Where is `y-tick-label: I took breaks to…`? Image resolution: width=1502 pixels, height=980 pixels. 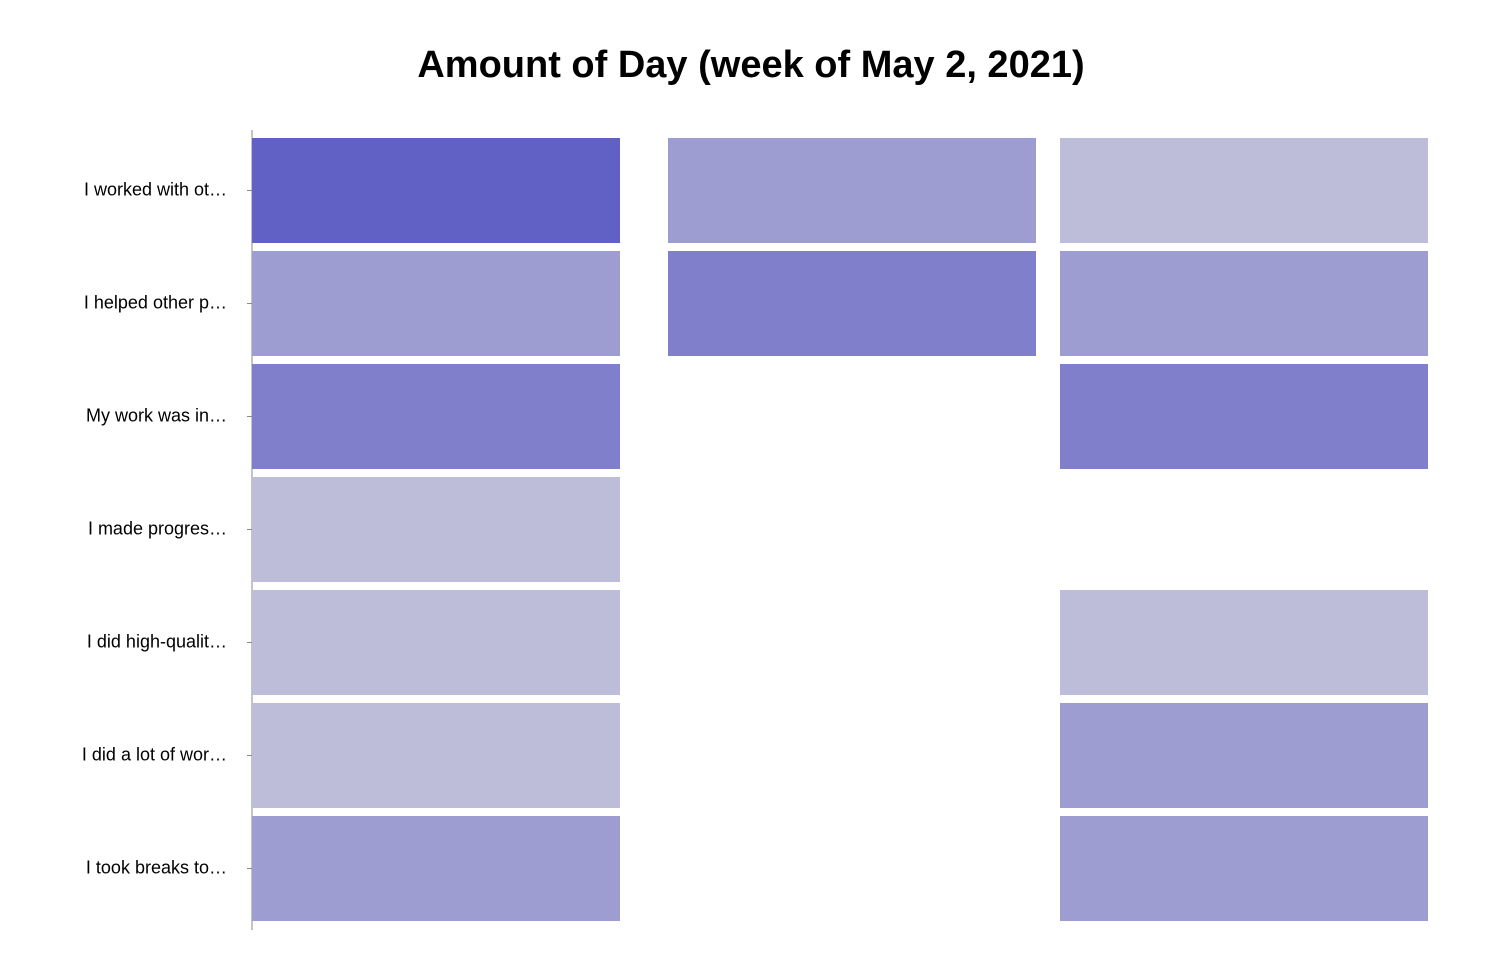 y-tick-label: I took breaks to… is located at coordinates (156, 867).